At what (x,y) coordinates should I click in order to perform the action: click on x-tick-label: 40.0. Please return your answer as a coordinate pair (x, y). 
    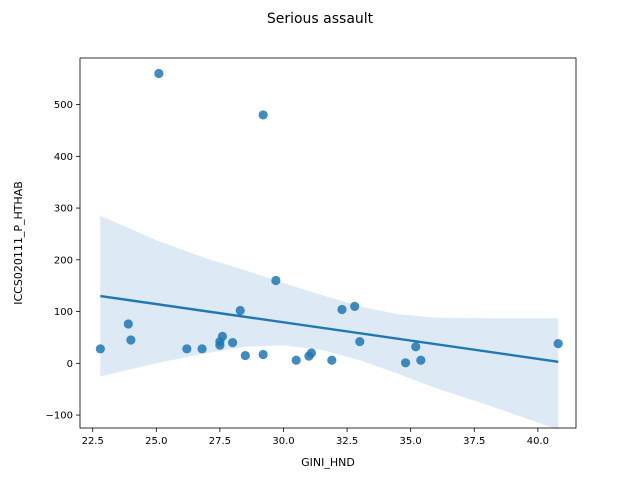
    Looking at the image, I should click on (538, 441).